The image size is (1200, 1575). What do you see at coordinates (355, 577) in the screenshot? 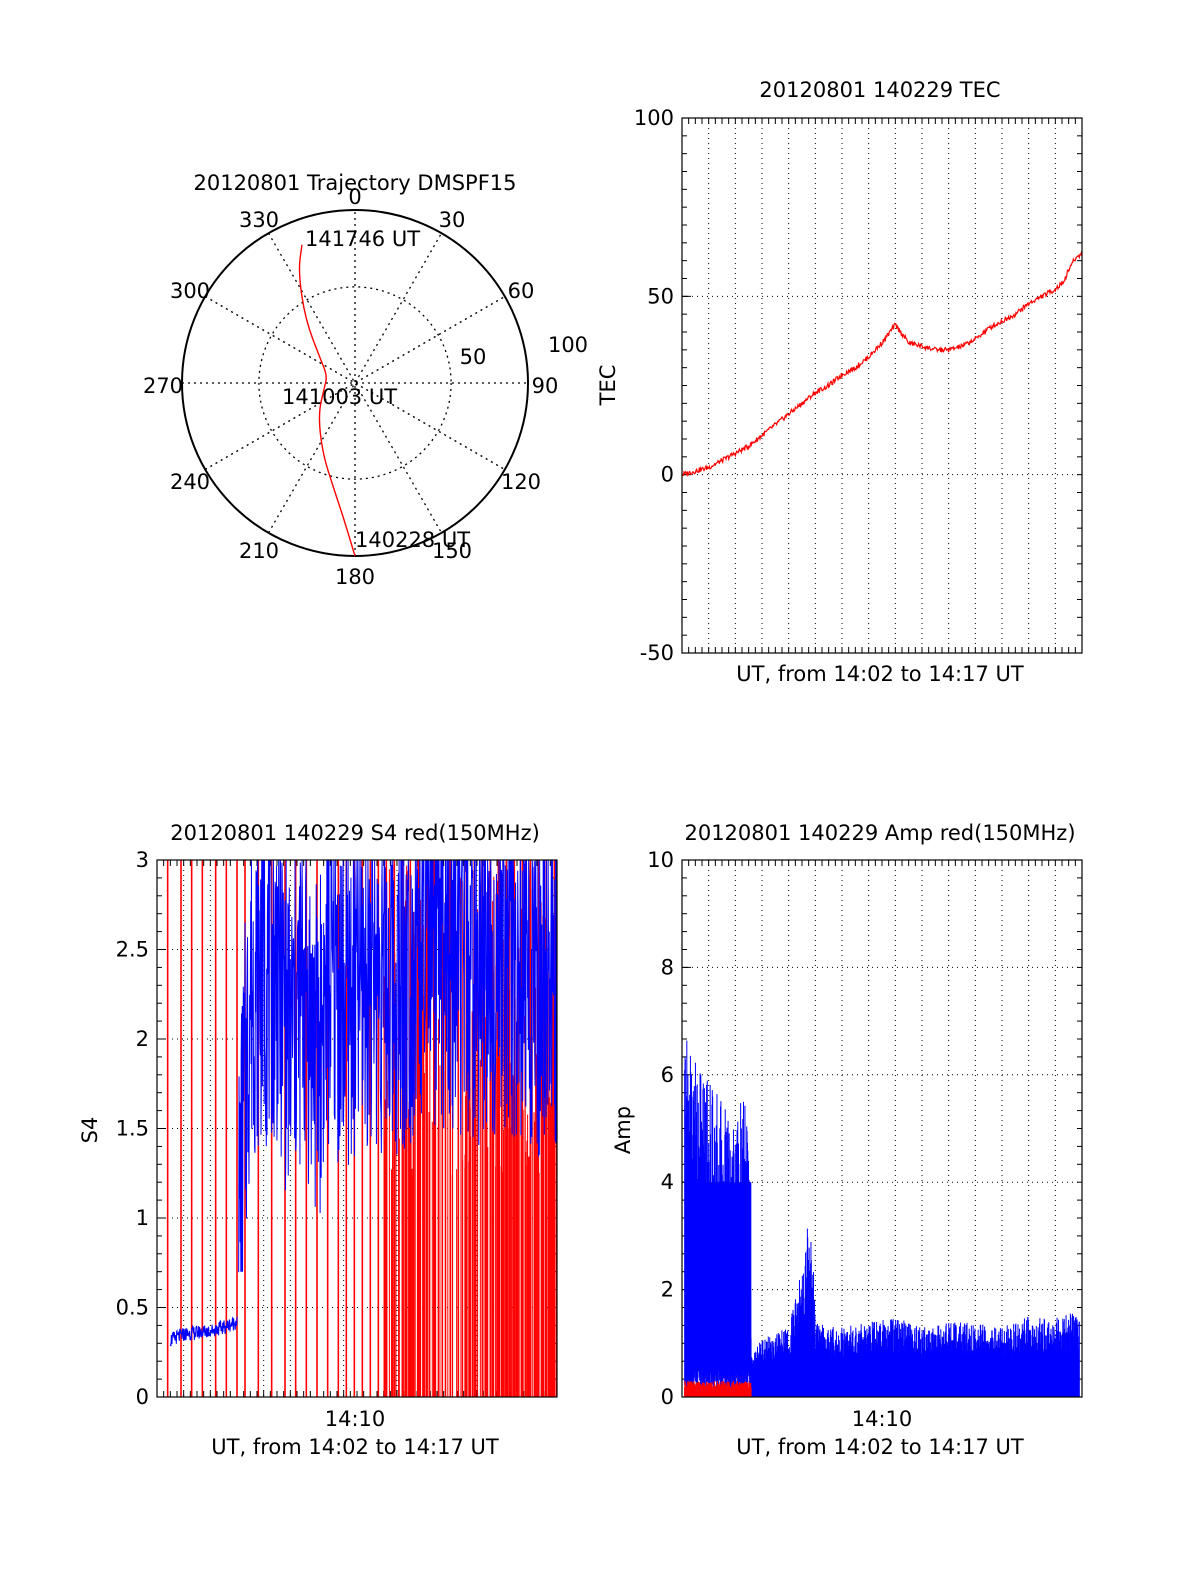
I see `azimuth-label: 180` at bounding box center [355, 577].